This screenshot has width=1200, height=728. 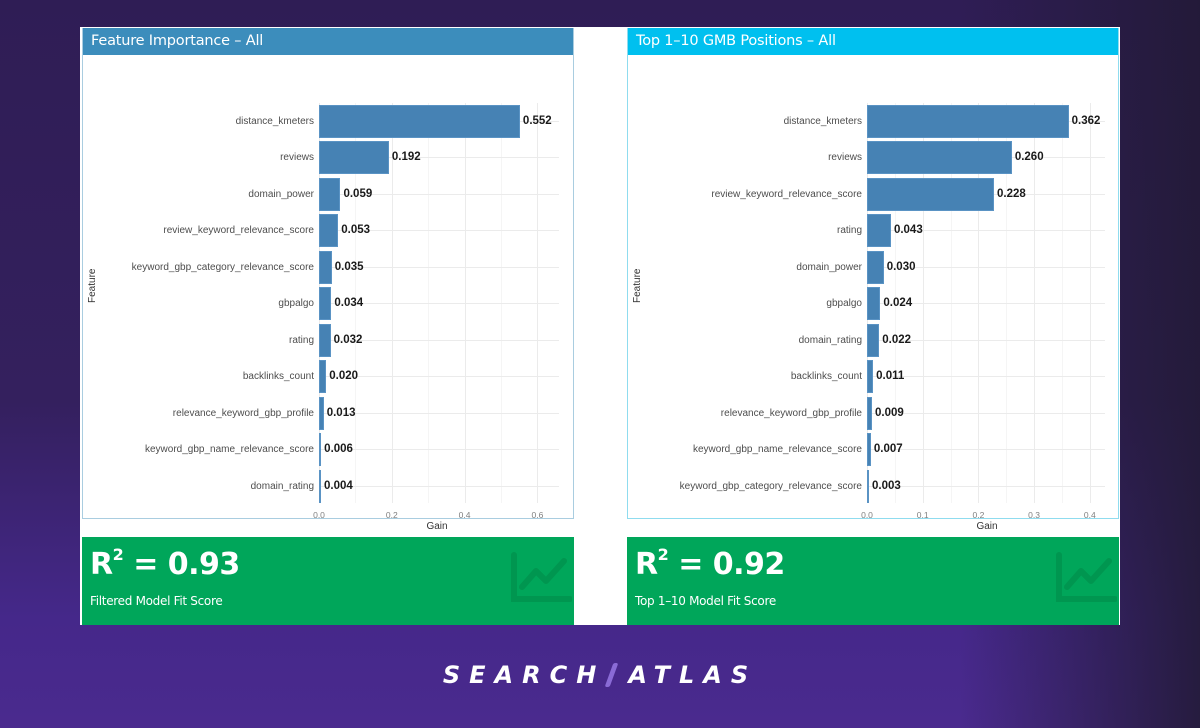 What do you see at coordinates (901, 266) in the screenshot?
I see `bar-value-label: 0.030` at bounding box center [901, 266].